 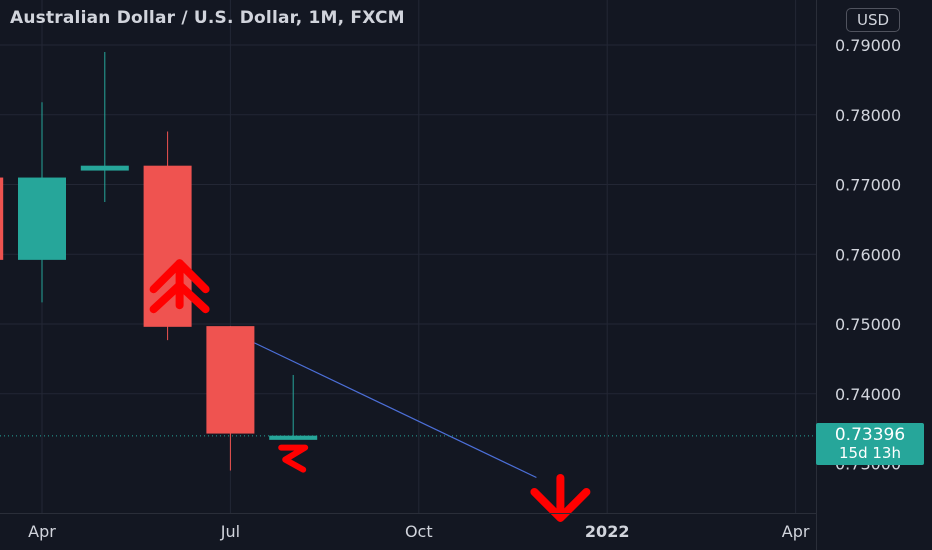 I want to click on x-tick-label: 2022, so click(x=607, y=531).